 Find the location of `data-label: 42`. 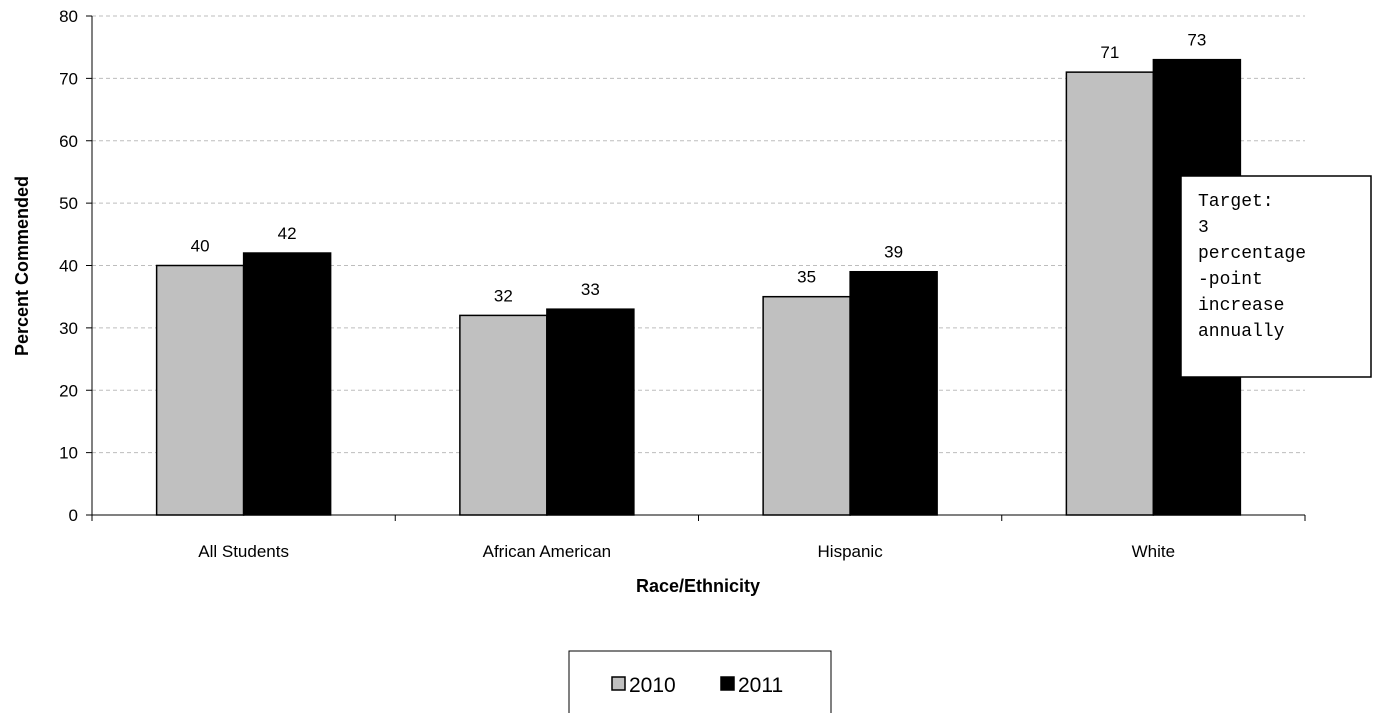

data-label: 42 is located at coordinates (287, 233).